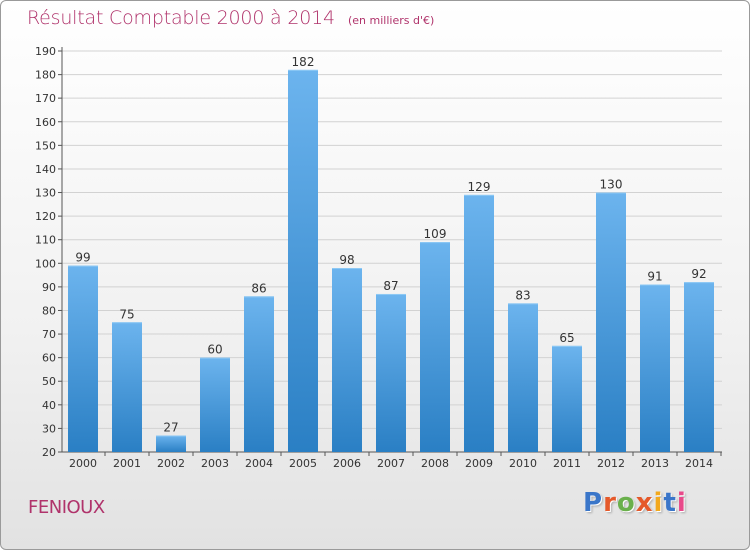  What do you see at coordinates (479, 323) in the screenshot?
I see `bar-2009` at bounding box center [479, 323].